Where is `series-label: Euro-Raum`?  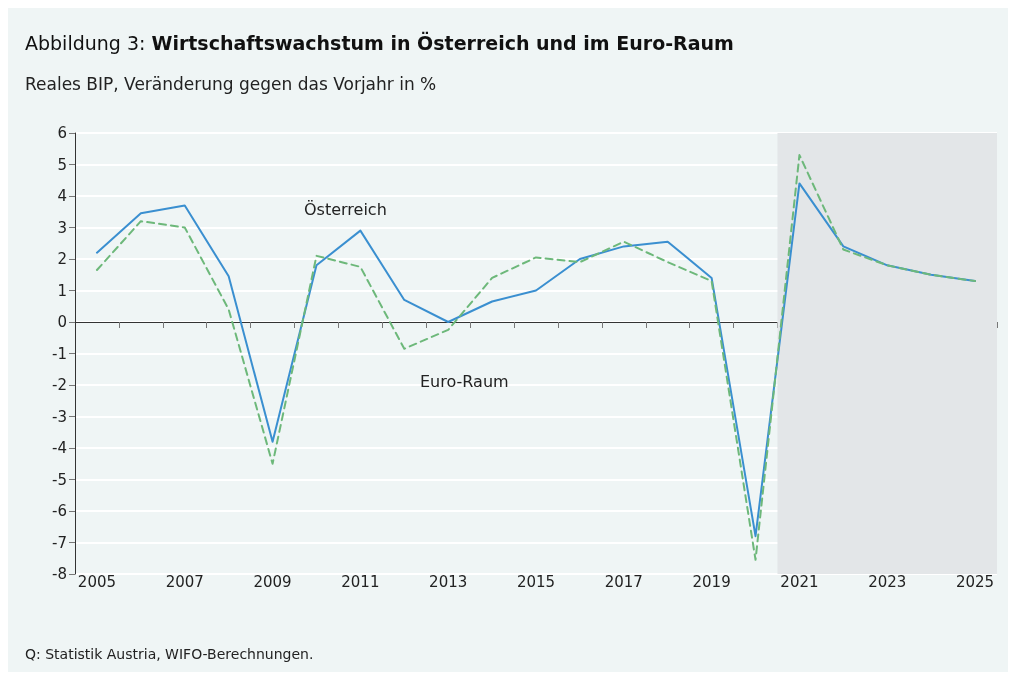 series-label: Euro-Raum is located at coordinates (464, 382).